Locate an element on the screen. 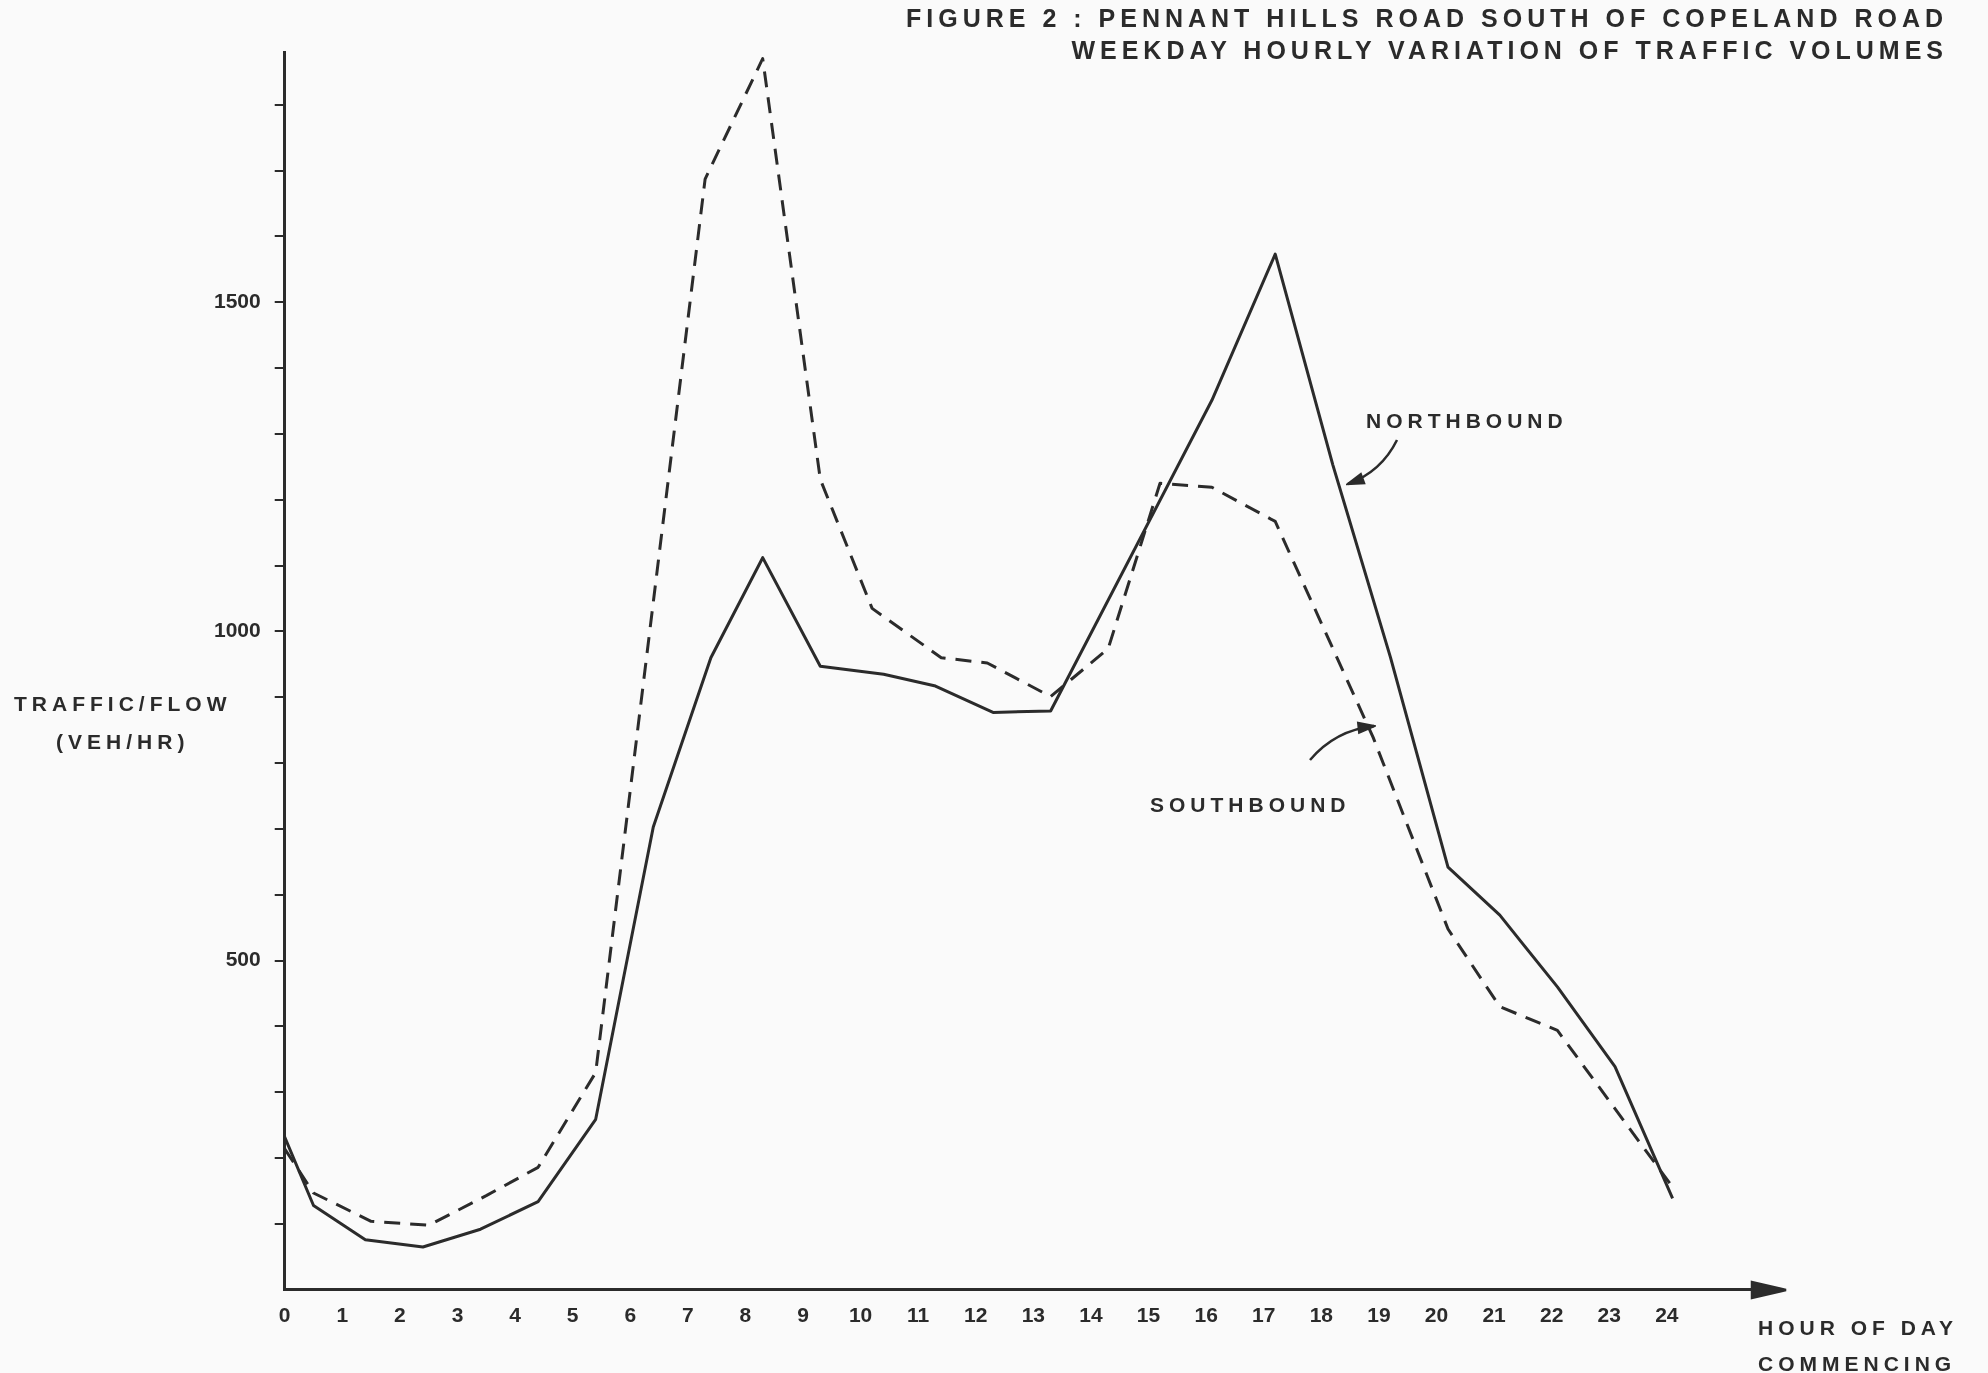 This screenshot has height=1373, width=1988. x-tick-label: 13 is located at coordinates (1033, 1315).